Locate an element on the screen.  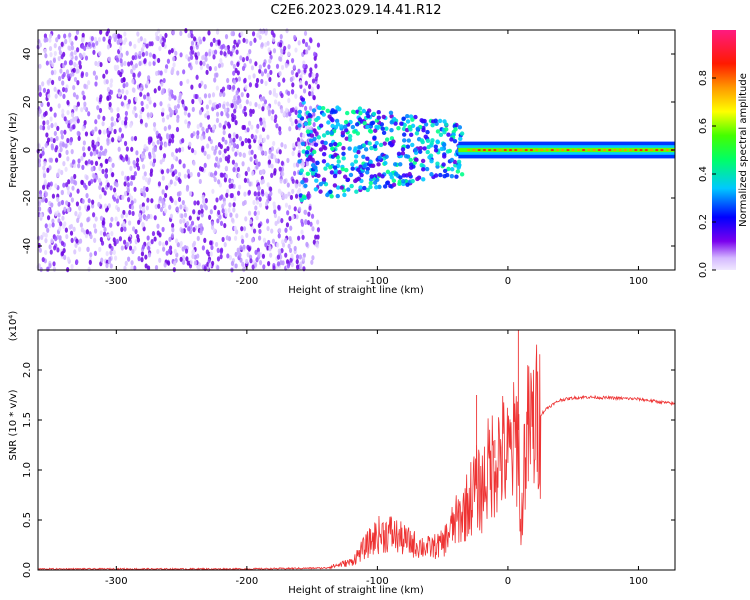
colorbar-tick-label: 0.4 is located at coordinates (703, 174).